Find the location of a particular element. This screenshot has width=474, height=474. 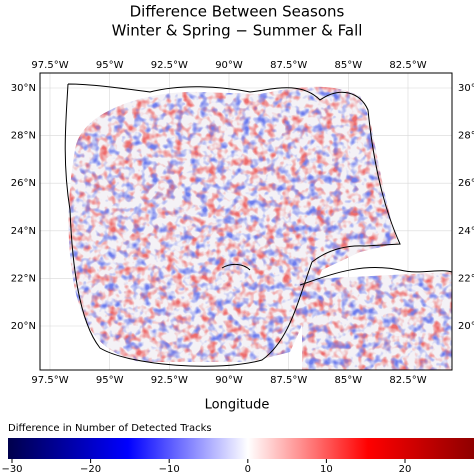

colorbar-tick-label: −20 is located at coordinates (90, 469).